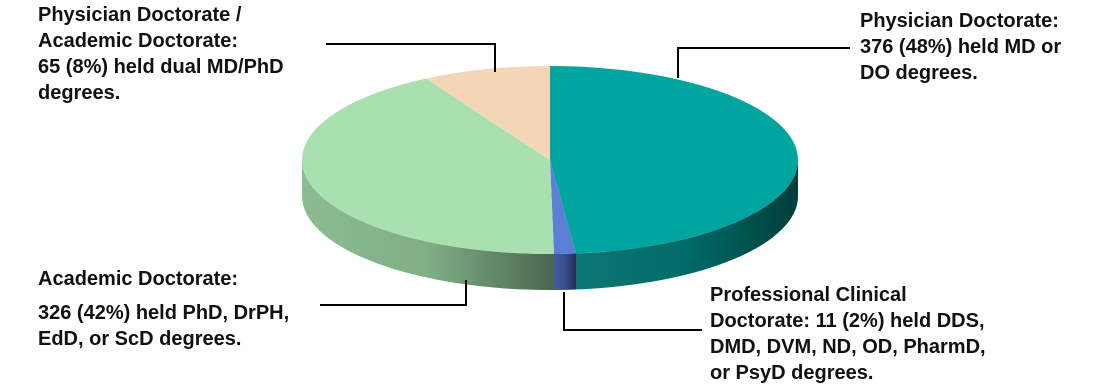  I want to click on pie-slice-physician-doctorate, so click(674, 160).